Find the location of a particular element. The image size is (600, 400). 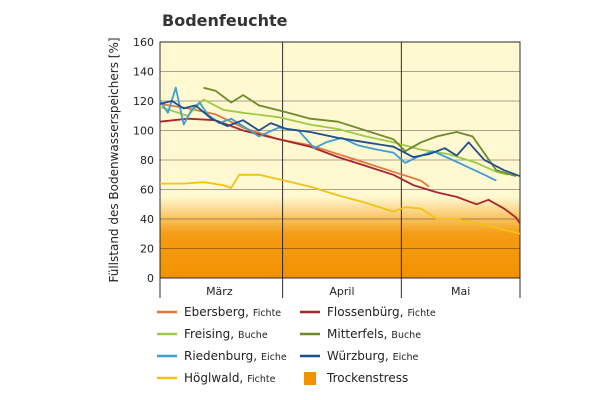

chart-title: Bodenfeuchte is located at coordinates (225, 20).